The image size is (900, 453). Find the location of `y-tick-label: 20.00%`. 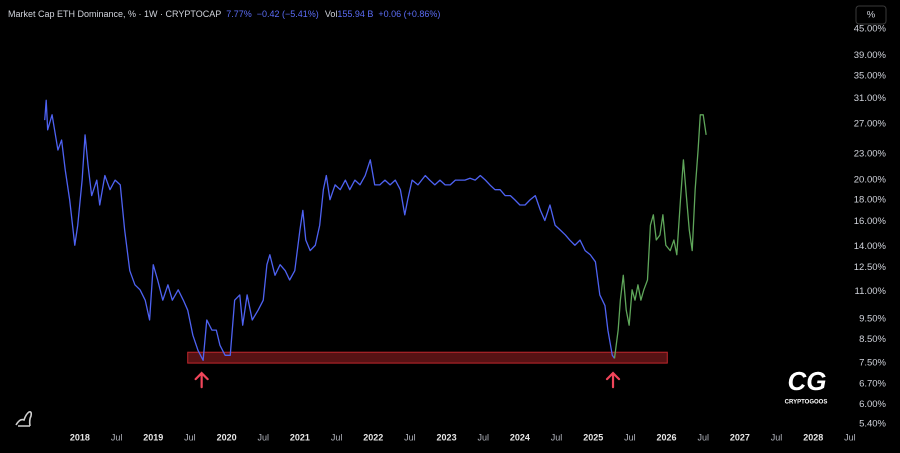

y-tick-label: 20.00% is located at coordinates (870, 180).